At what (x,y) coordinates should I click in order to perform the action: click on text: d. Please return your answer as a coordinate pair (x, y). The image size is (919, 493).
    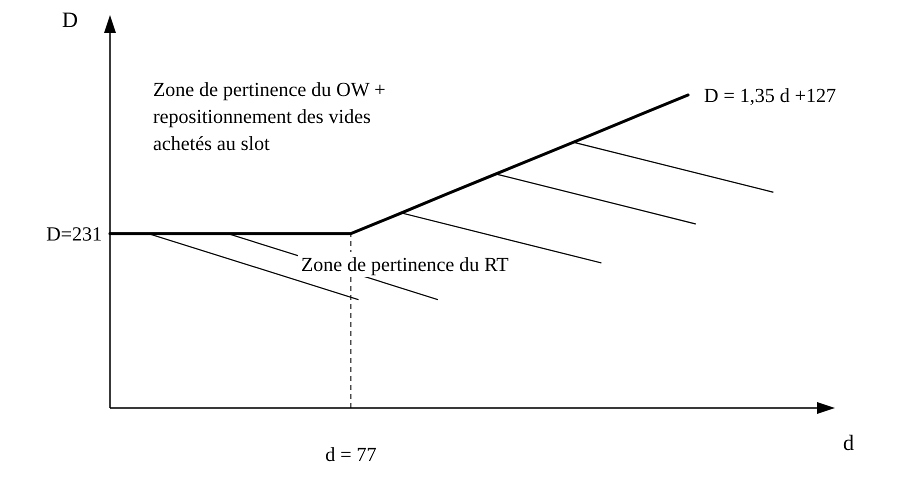
    Looking at the image, I should click on (848, 442).